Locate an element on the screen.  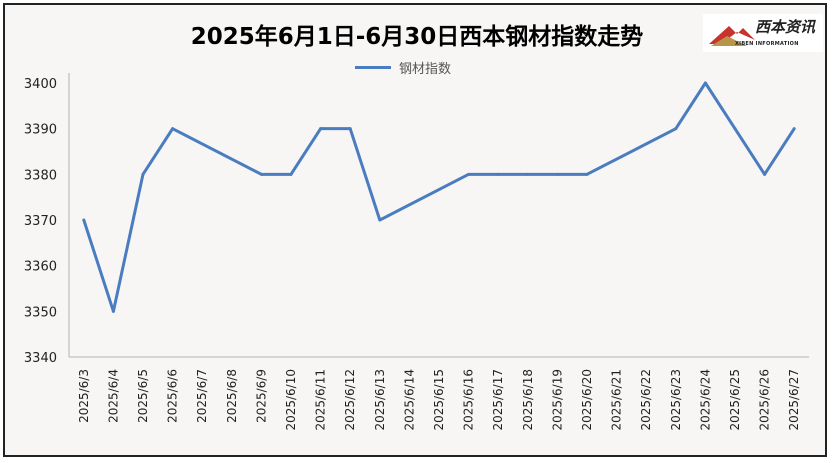
x-tick-label: 2025/6/15 is located at coordinates (439, 400).